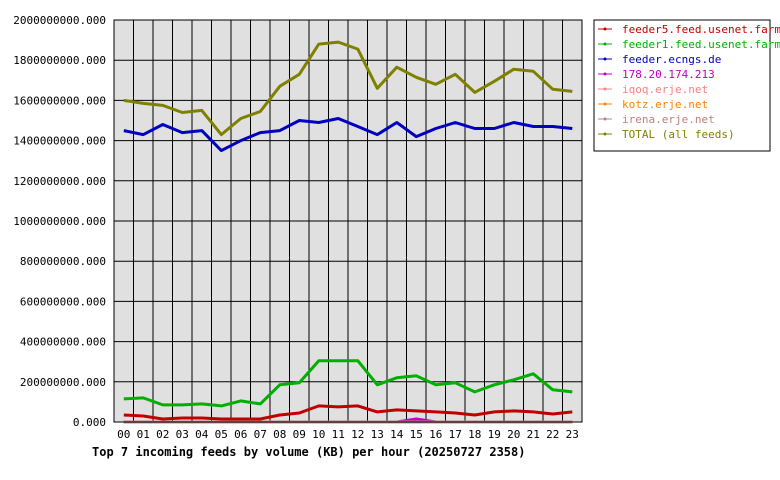 The image size is (780, 480). I want to click on legend-label: feeder5.feed.usenet.farm, so click(701, 29).